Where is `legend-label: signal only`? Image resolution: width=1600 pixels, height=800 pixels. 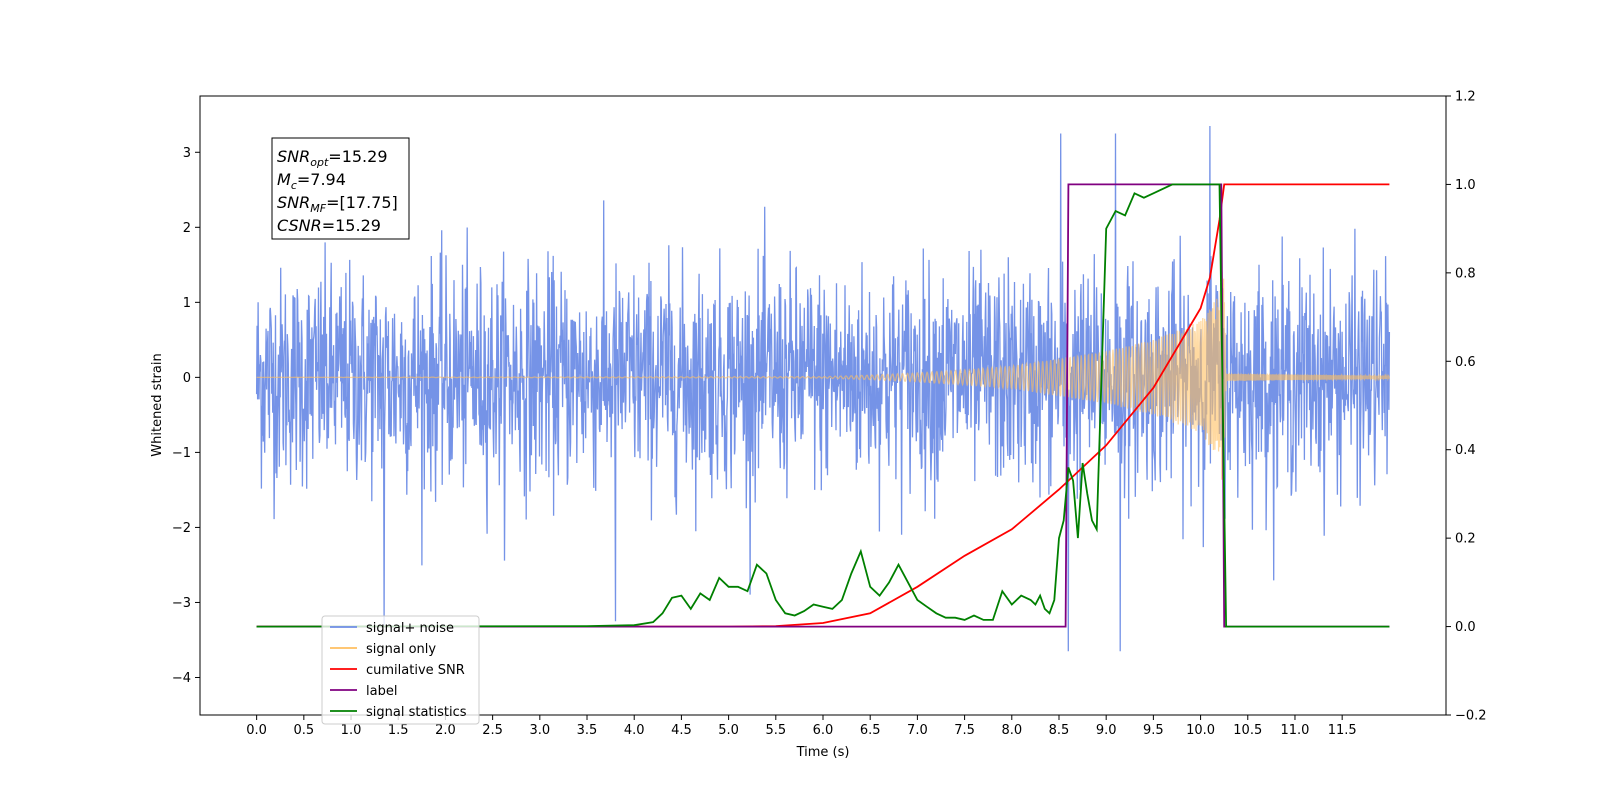 legend-label: signal only is located at coordinates (401, 649).